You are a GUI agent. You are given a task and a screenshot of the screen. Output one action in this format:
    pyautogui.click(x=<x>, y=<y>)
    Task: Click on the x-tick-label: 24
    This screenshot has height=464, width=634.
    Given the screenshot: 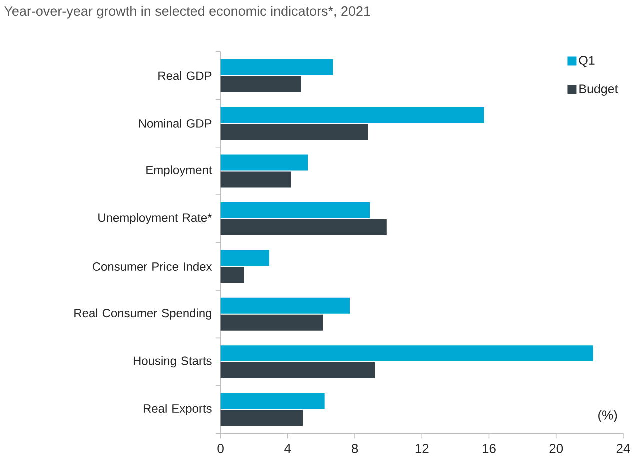 What is the action you would take?
    pyautogui.click(x=623, y=449)
    